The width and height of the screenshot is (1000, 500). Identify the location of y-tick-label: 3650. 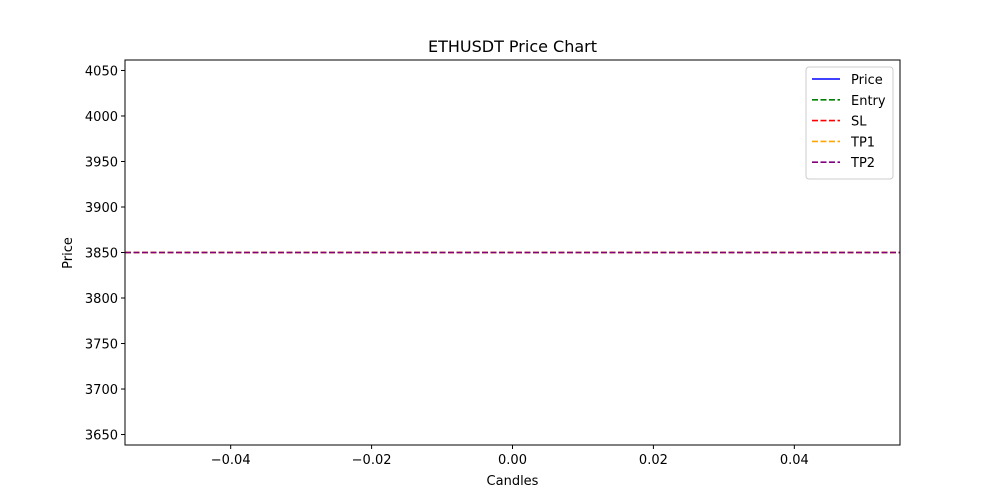
(101, 436).